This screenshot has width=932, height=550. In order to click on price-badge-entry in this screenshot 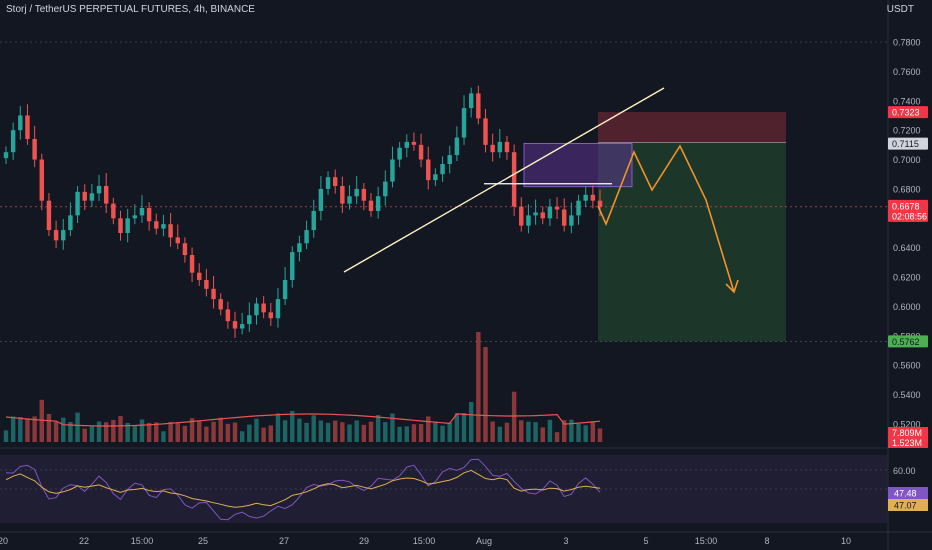, I will do `click(908, 143)`.